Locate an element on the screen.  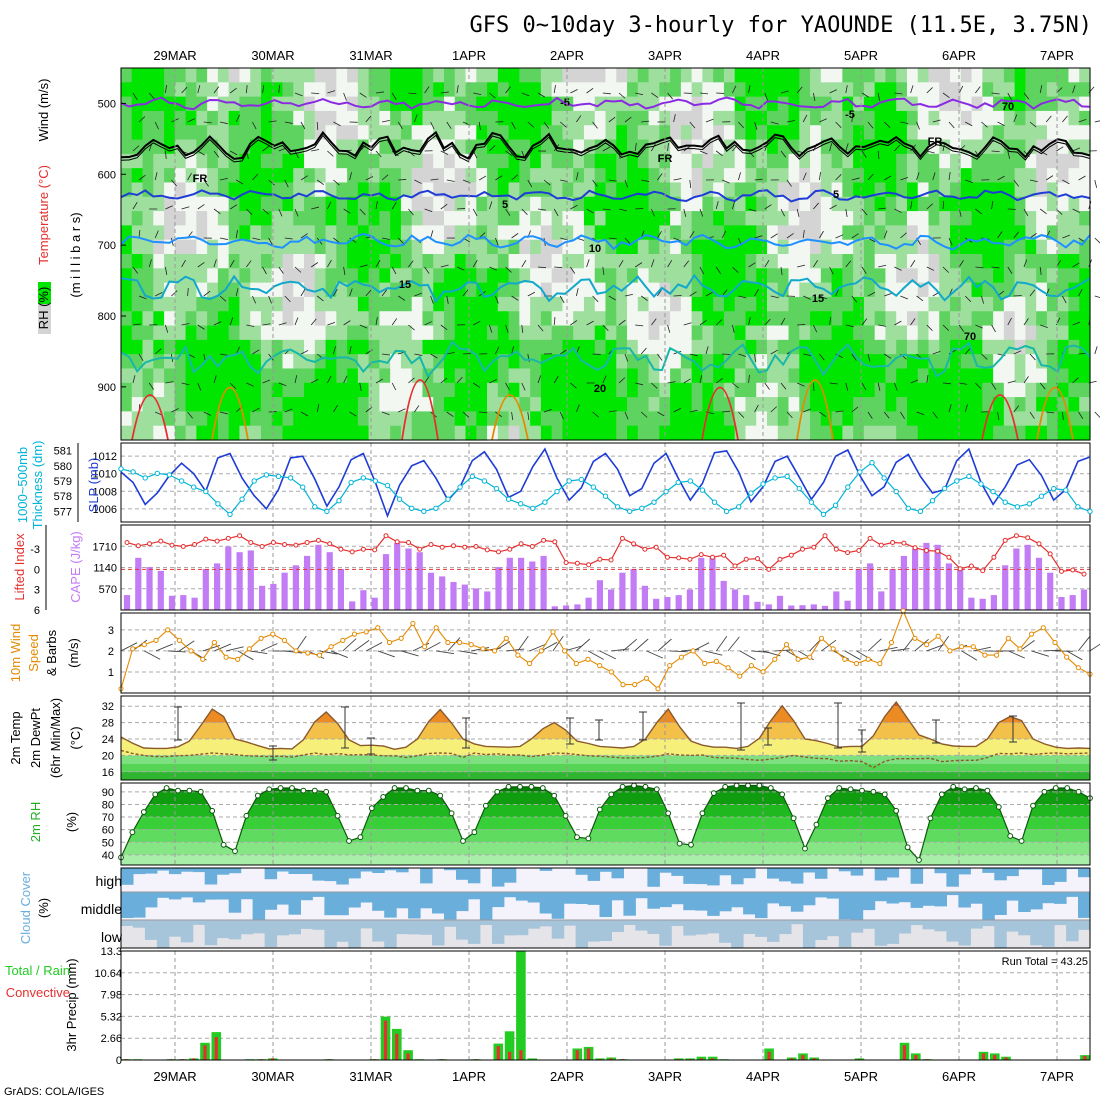
cloud-high-cell is located at coordinates (211, 876).